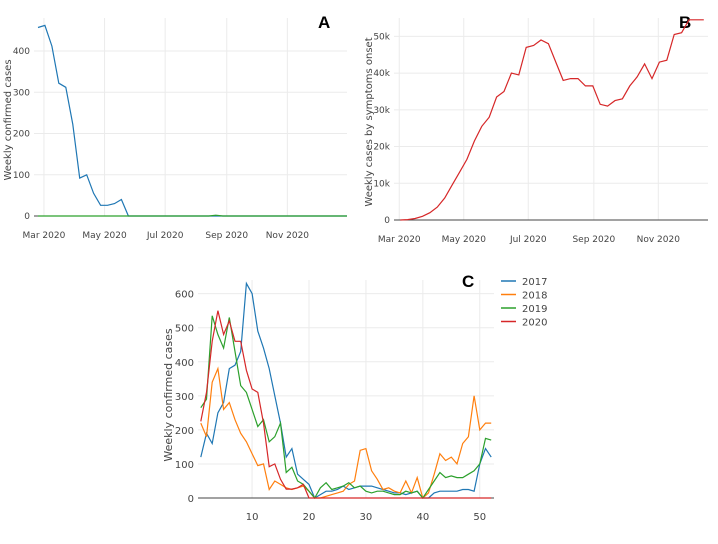 This screenshot has height=544, width=718. Describe the element at coordinates (309, 517) in the screenshot. I see `x-tick-label: 20` at that location.